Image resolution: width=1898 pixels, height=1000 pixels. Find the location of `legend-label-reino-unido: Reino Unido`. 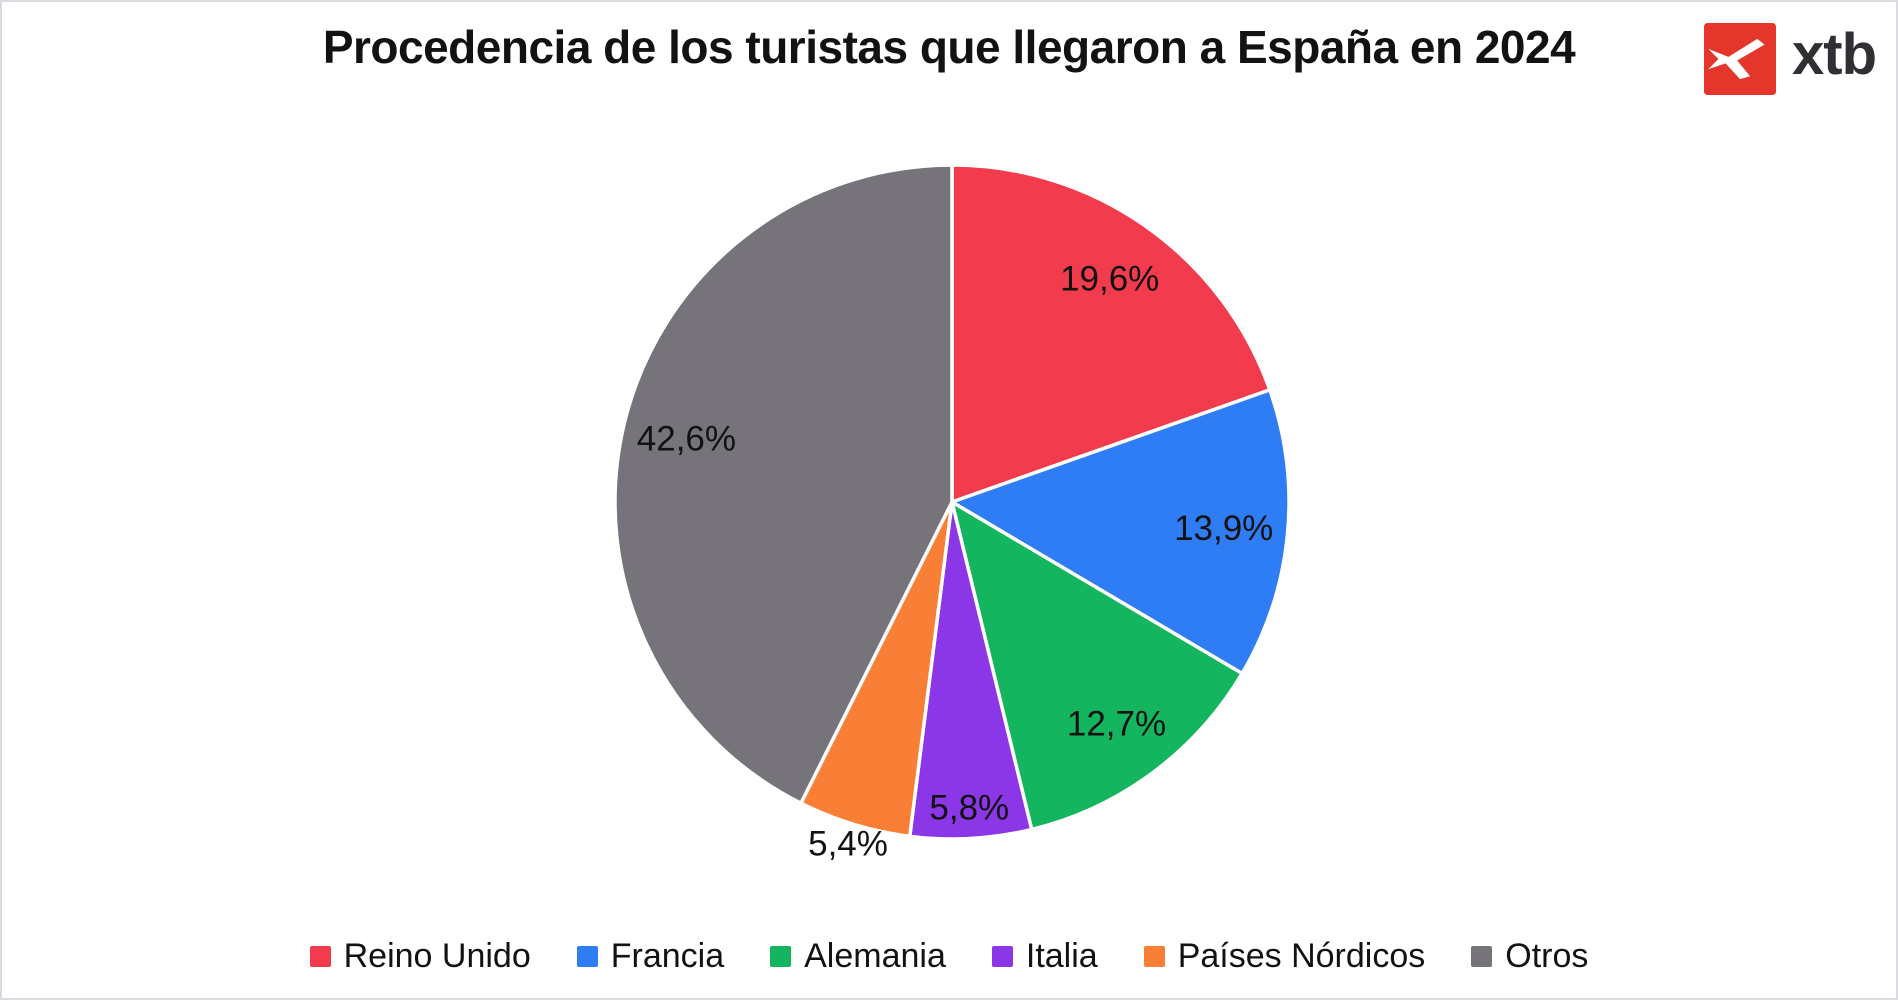

legend-label-reino-unido: Reino Unido is located at coordinates (437, 956).